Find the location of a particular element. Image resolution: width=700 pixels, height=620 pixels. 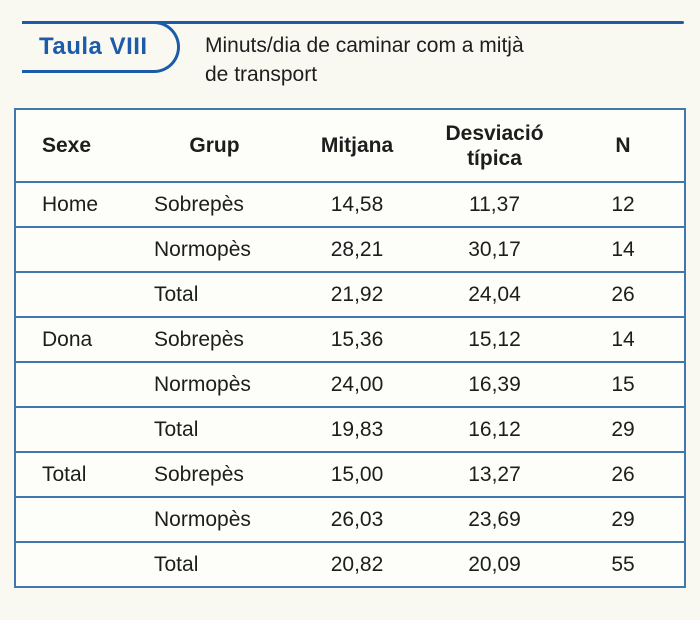

cell-n: 15 is located at coordinates (623, 384).